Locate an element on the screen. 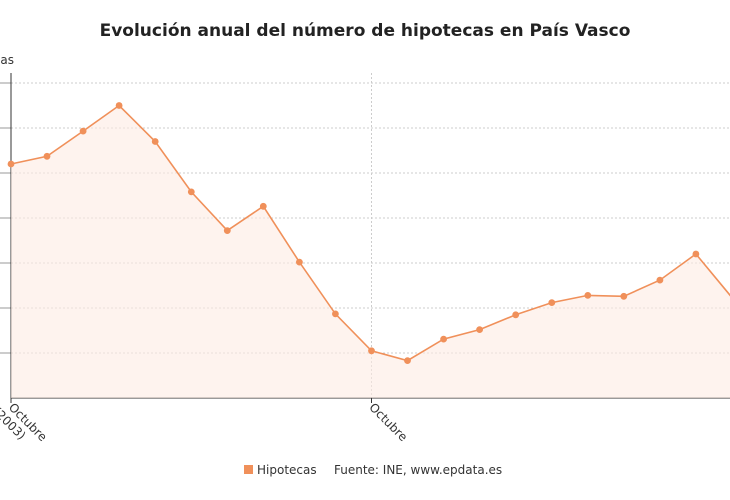  source-note: Fuente: INE, www.epdata.es is located at coordinates (418, 470).